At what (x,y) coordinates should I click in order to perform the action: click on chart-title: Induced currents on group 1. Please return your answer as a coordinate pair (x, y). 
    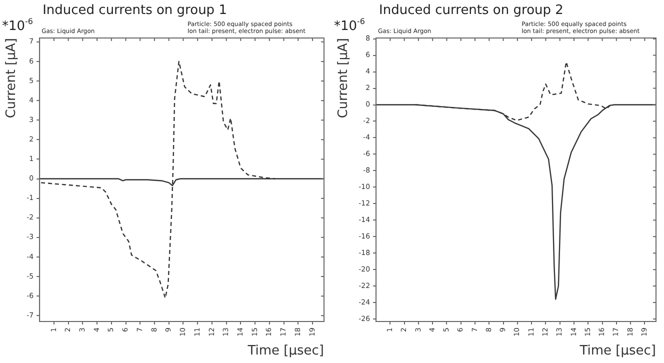
    Looking at the image, I should click on (134, 10).